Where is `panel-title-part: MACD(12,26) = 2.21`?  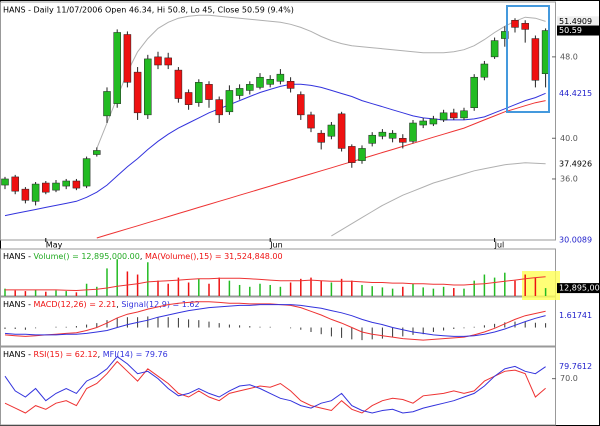 panel-title-part: MACD(12,26) = 2.21 is located at coordinates (75, 304).